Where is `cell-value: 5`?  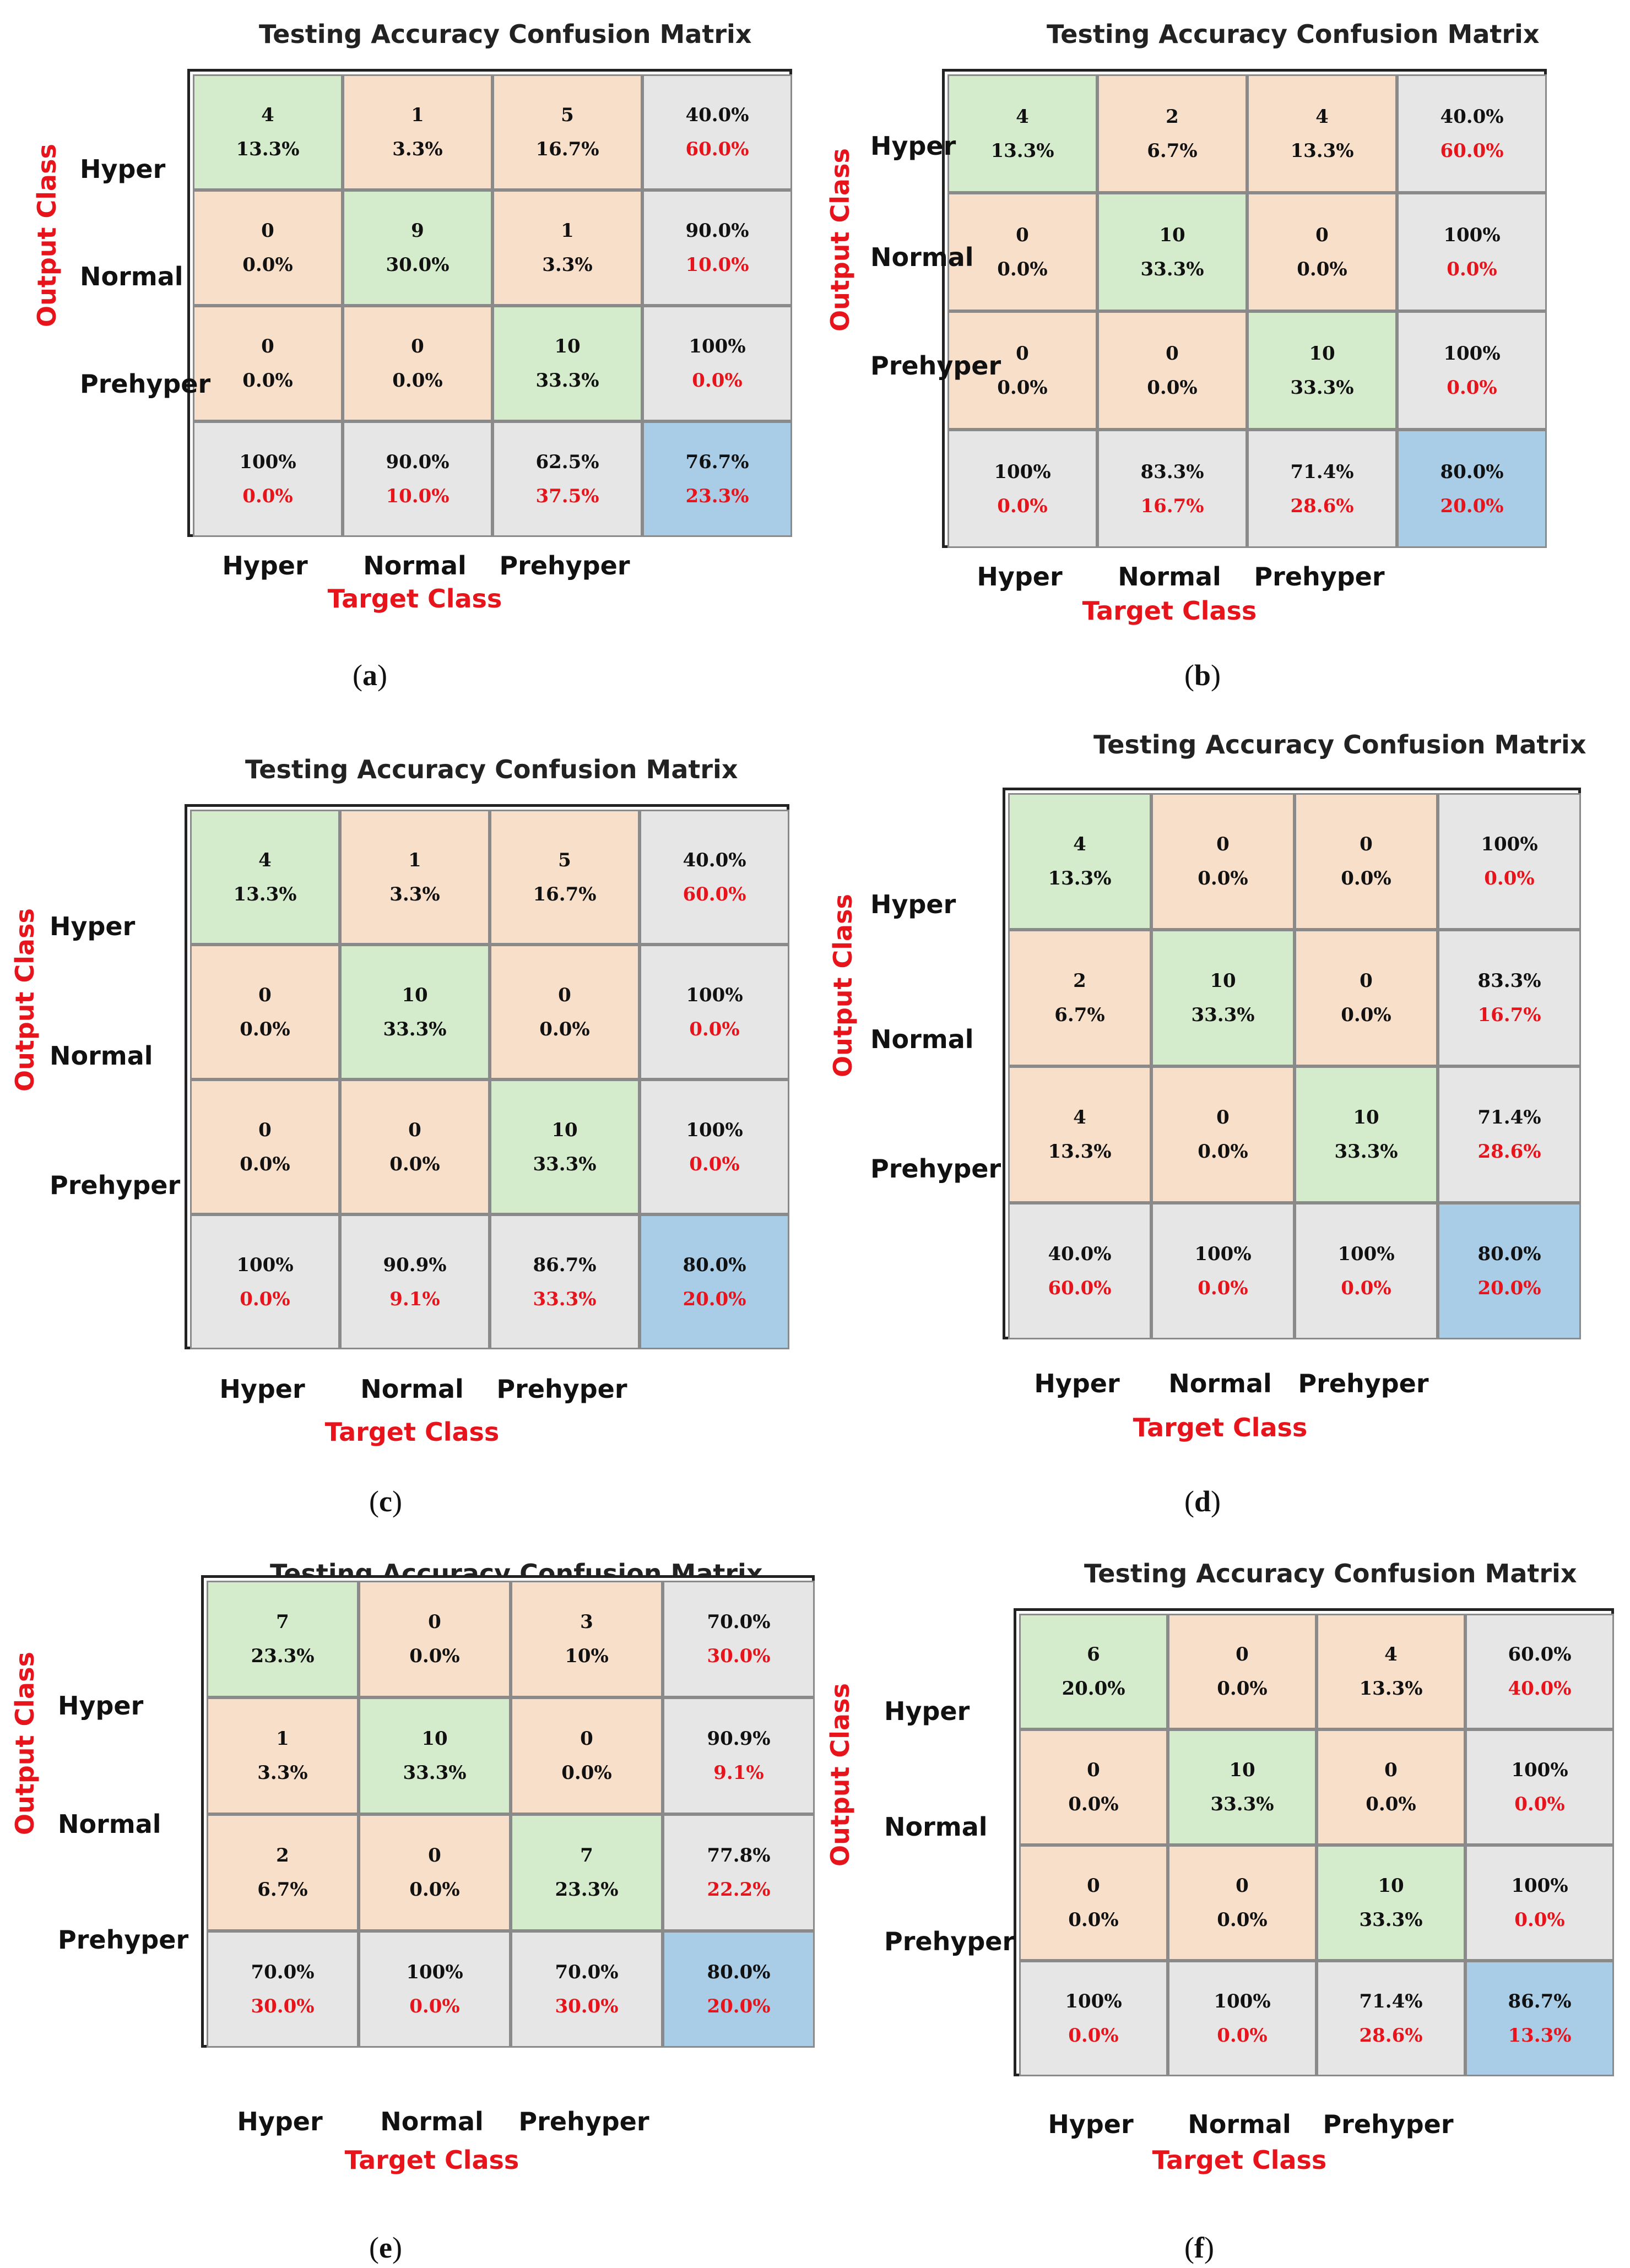 cell-value: 5 is located at coordinates (564, 860).